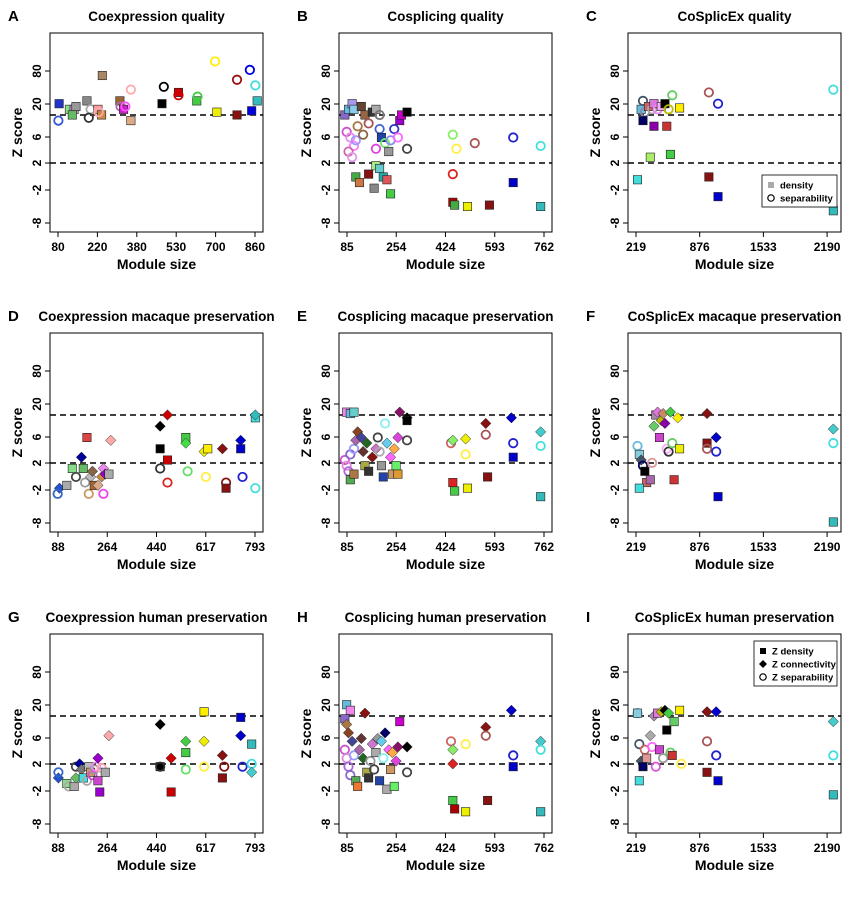 This screenshot has width=851, height=901. Describe the element at coordinates (734, 16) in the screenshot. I see `panel-title: CoSplicEx quality` at that location.